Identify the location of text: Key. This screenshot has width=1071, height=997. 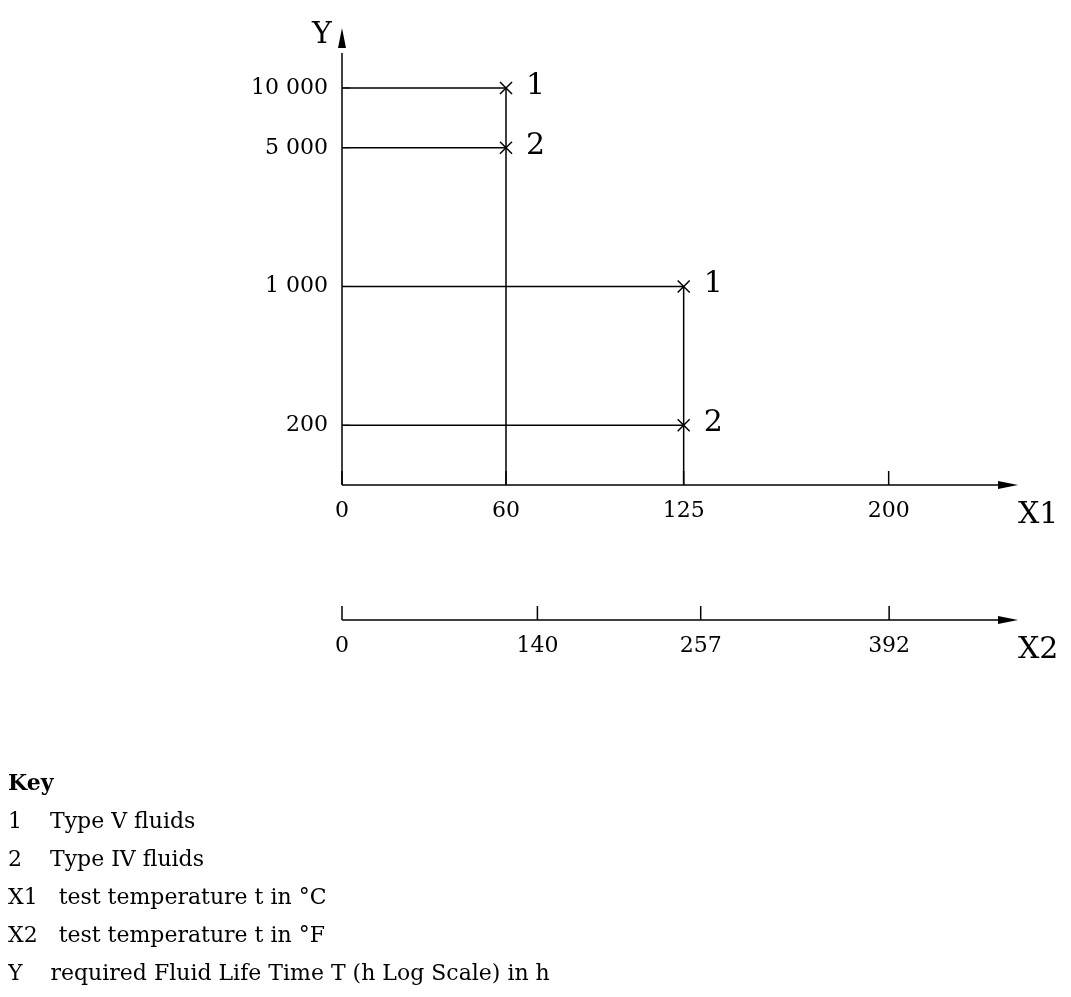
(31, 782).